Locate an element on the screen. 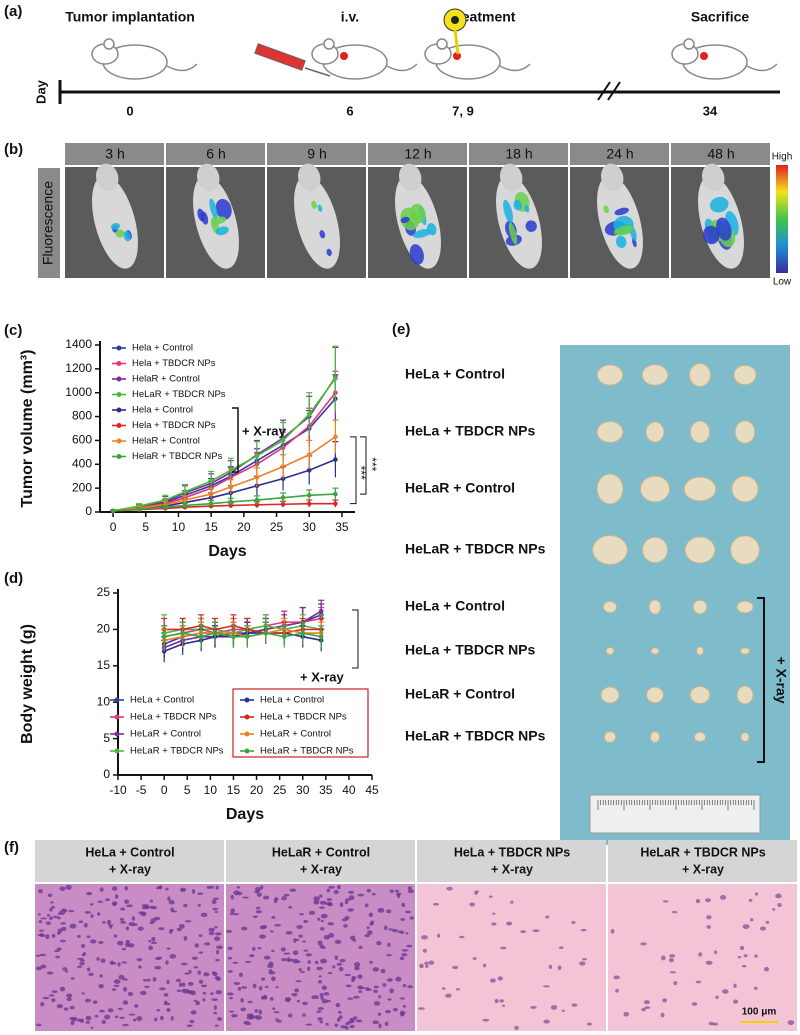 This screenshot has height=1035, width=800. x-tick-label: 10 is located at coordinates (211, 790).